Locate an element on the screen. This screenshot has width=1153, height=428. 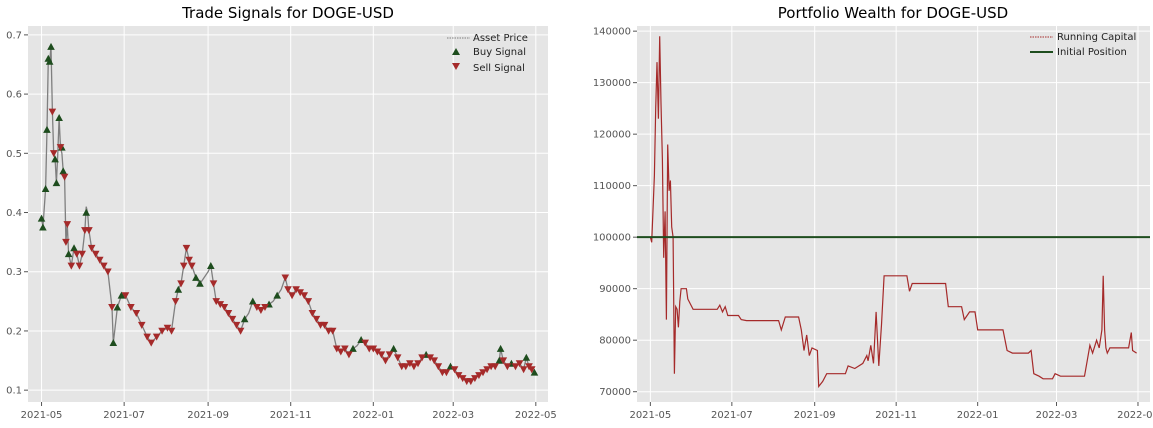
legend-label-asset-price: Asset Price is located at coordinates (500, 38).